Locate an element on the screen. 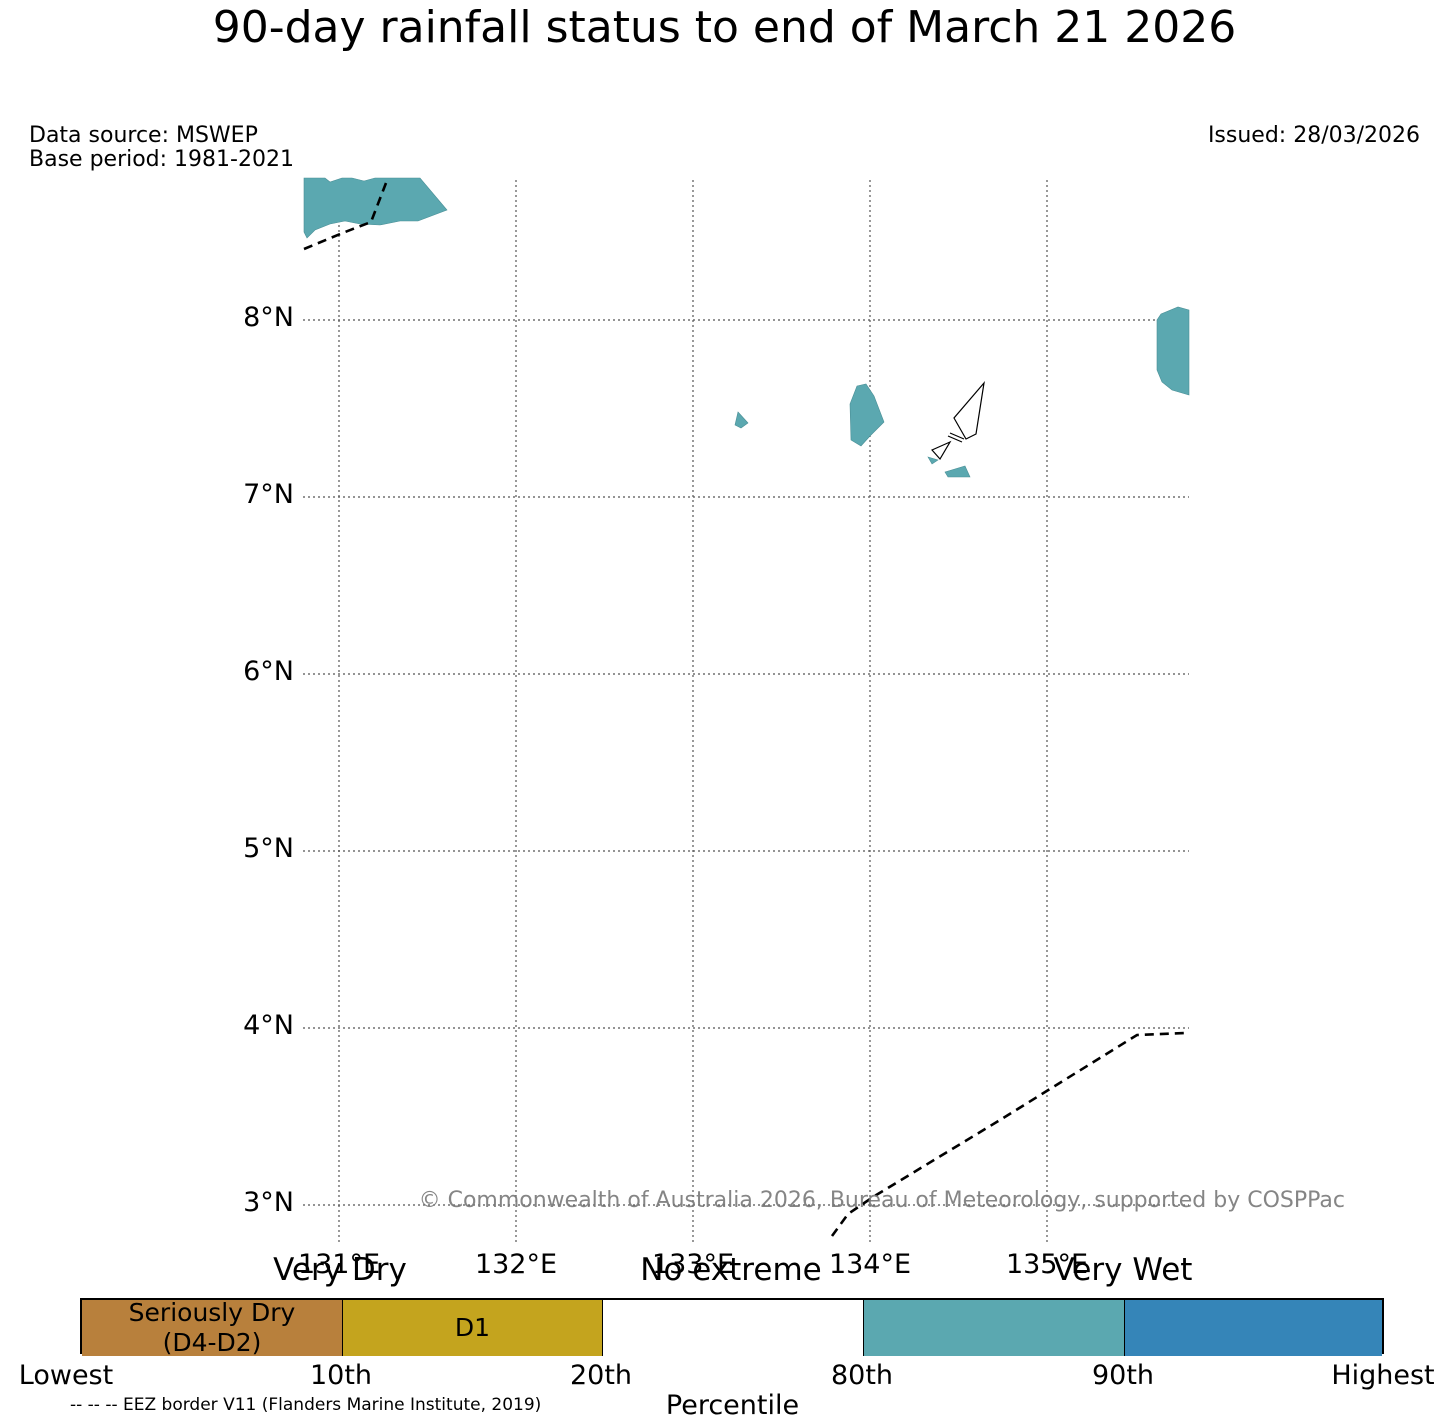  legend-heading-no-extreme: No extreme is located at coordinates (731, 1270).